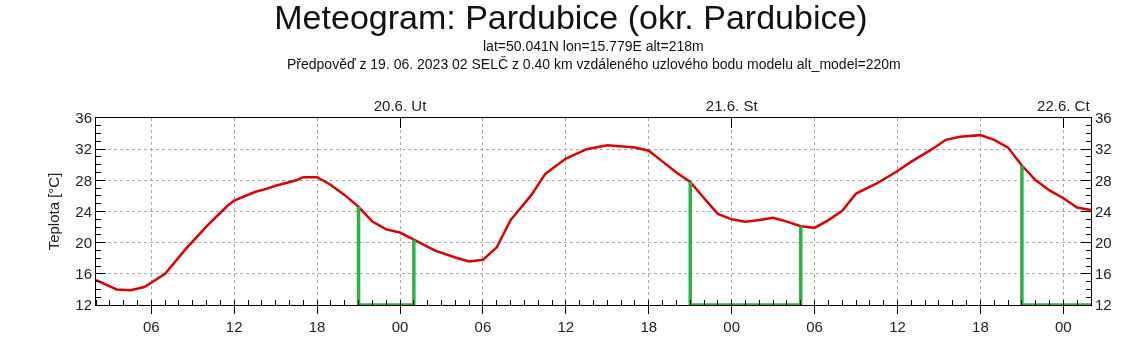 This screenshot has height=347, width=1142. What do you see at coordinates (83, 242) in the screenshot?
I see `y-tick-label: 20` at bounding box center [83, 242].